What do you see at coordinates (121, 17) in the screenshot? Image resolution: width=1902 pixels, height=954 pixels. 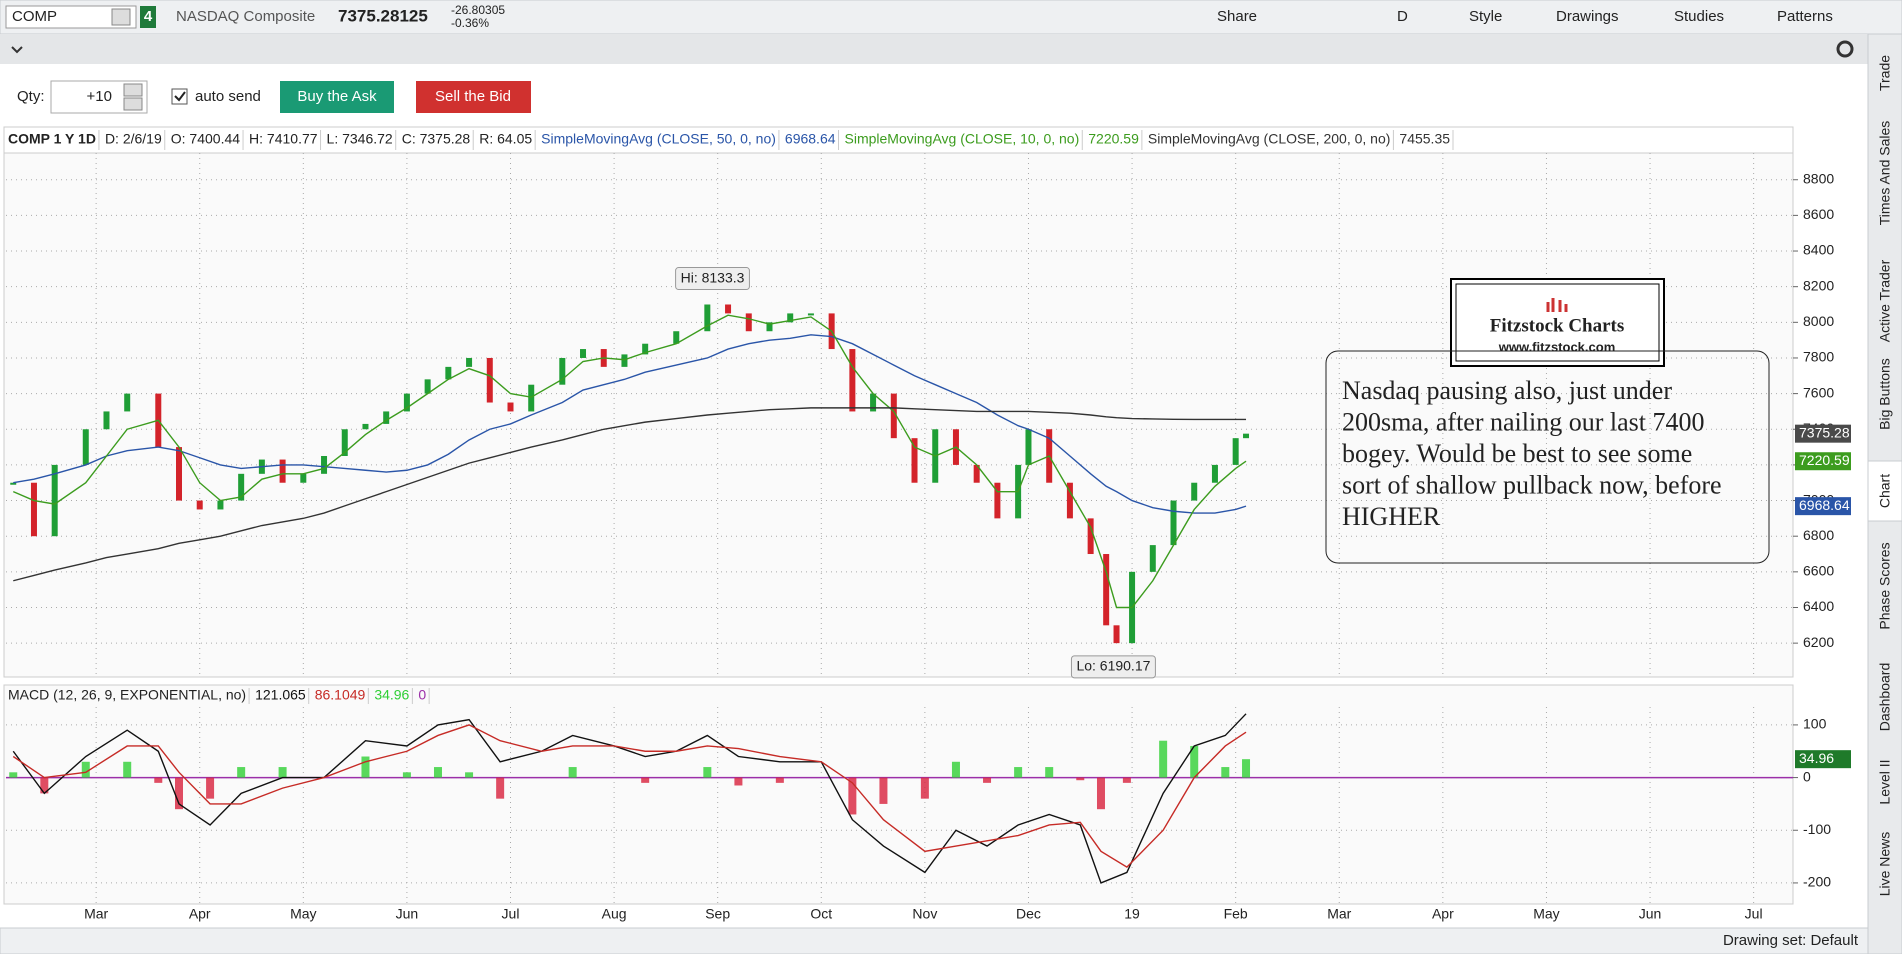 I see `symbol-dropdown` at bounding box center [121, 17].